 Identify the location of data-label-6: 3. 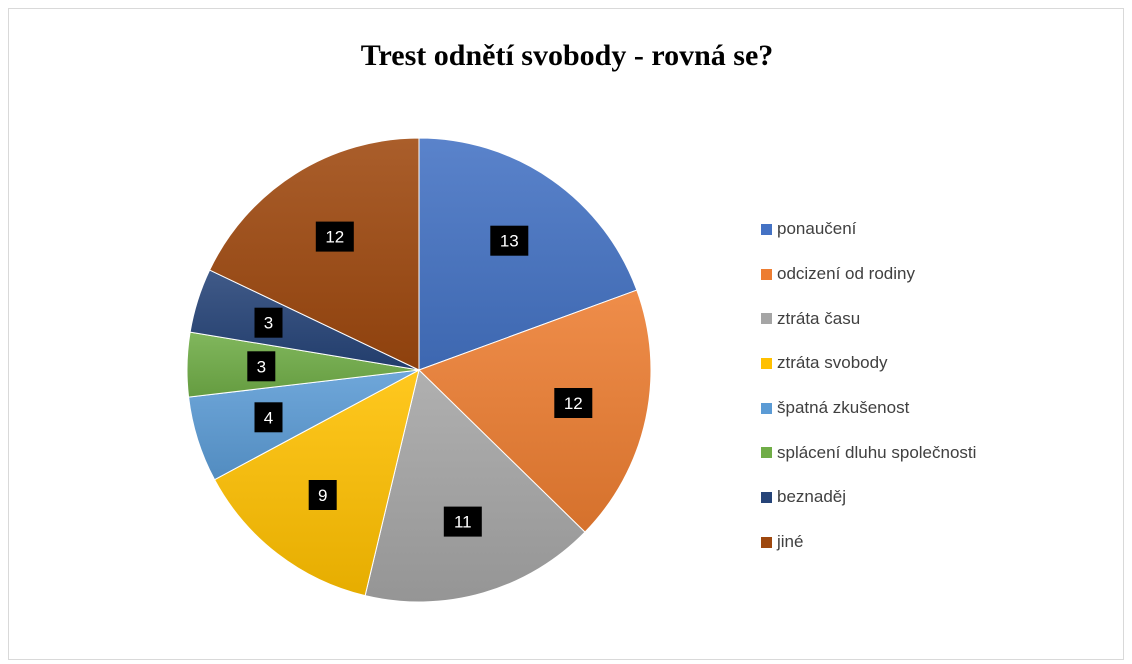
(261, 366).